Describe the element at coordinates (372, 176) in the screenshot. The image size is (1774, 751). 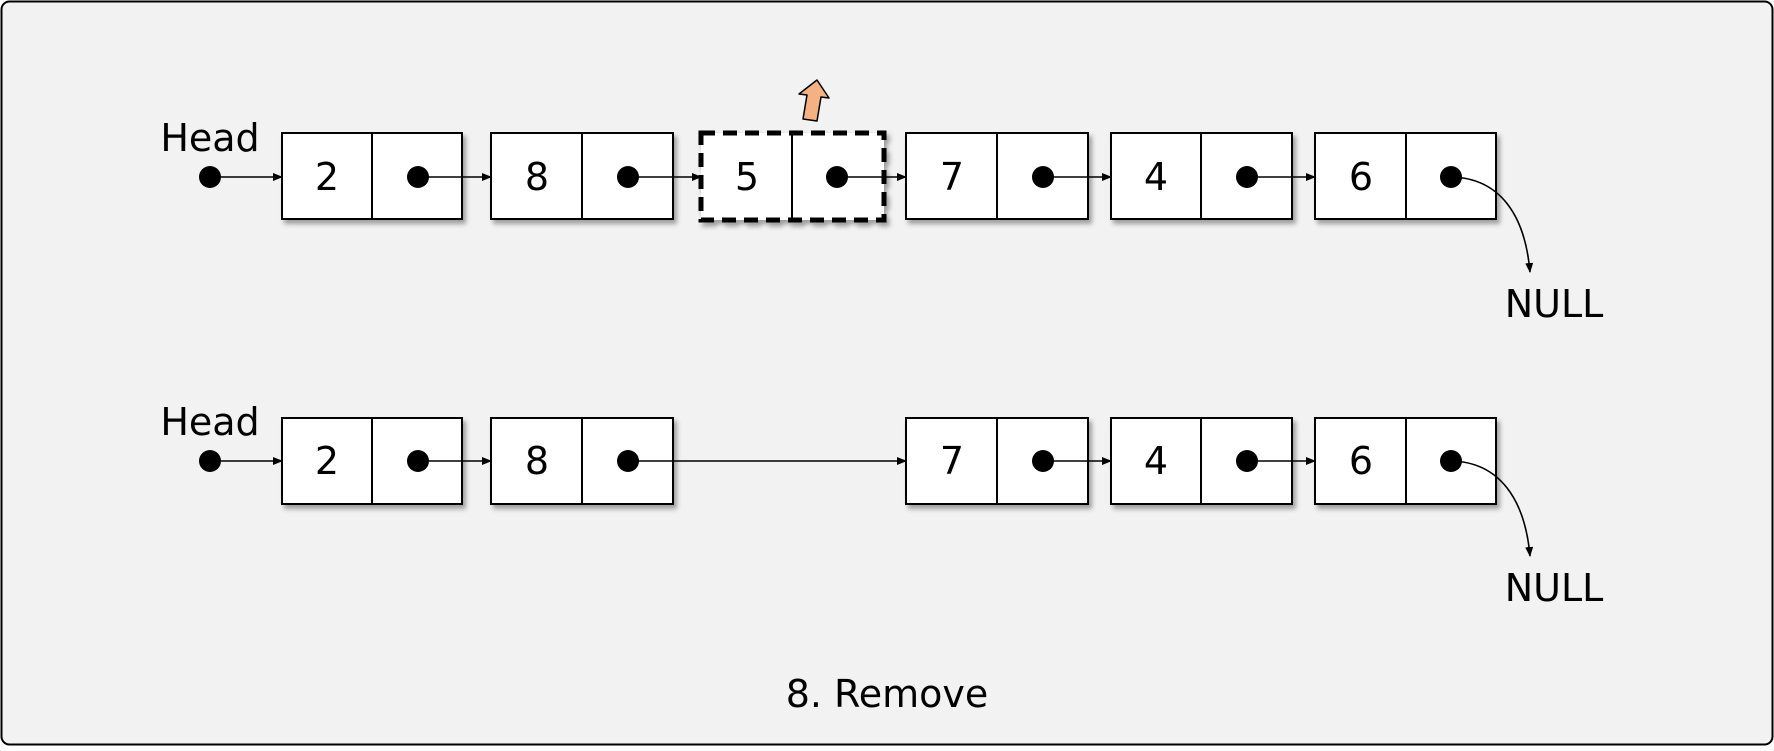
I see `list-node: 2` at that location.